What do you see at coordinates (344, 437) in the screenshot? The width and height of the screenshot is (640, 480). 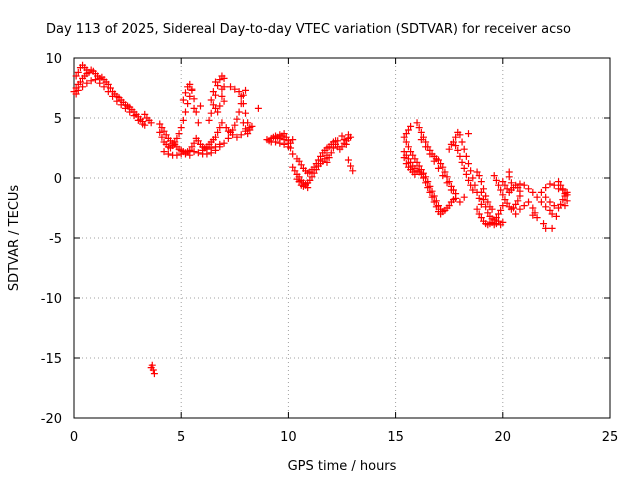 I see `x-tick-labels: 0 5 10 15 20 25` at bounding box center [344, 437].